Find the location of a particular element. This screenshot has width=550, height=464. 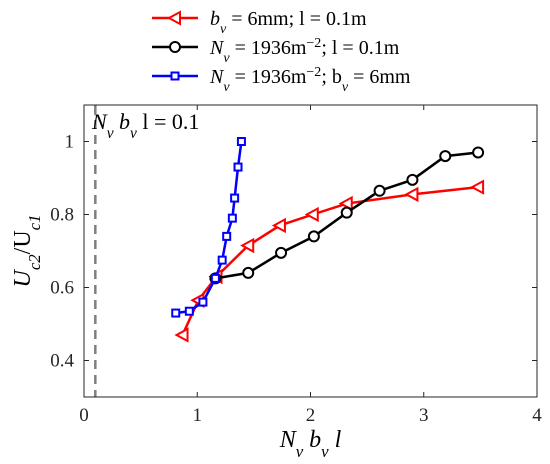

y-tick-label: 1 is located at coordinates (70, 142).